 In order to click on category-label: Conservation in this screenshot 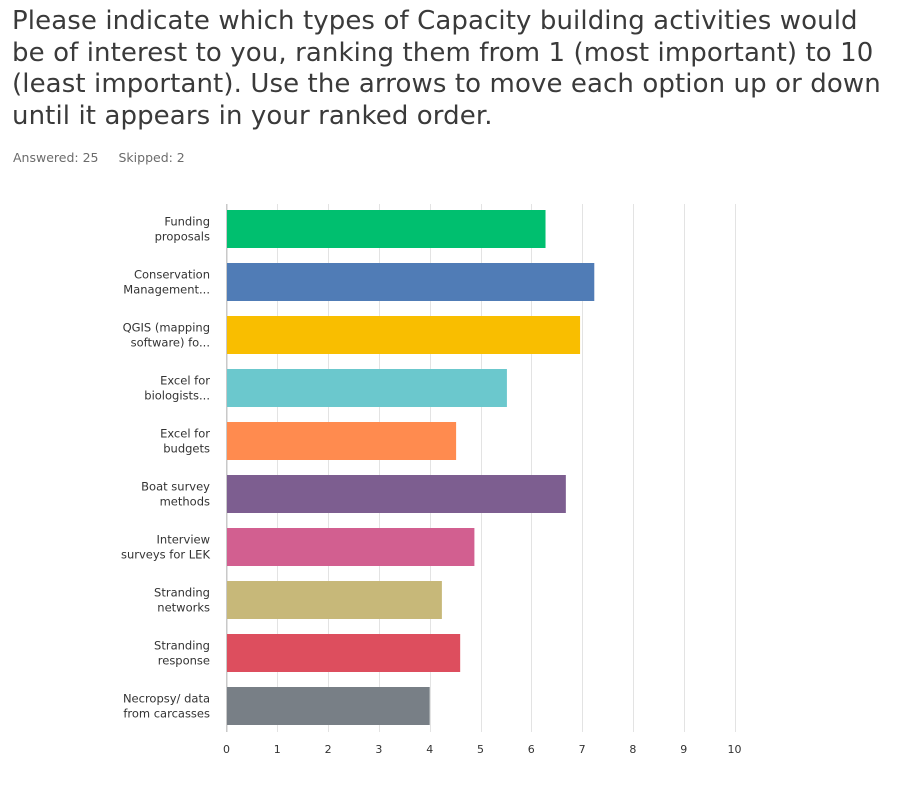, I will do `click(172, 275)`.